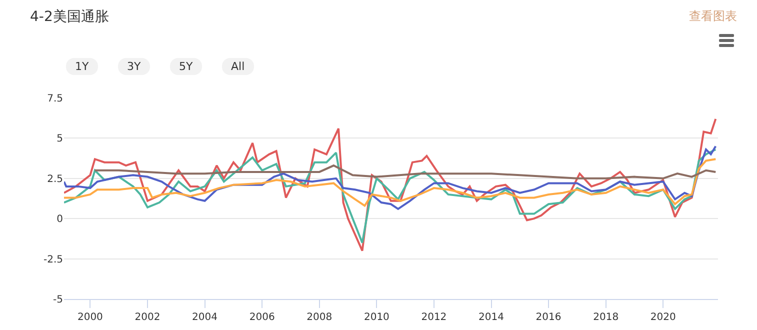 This screenshot has height=330, width=757. I want to click on x-tick-label: 2000, so click(90, 317).